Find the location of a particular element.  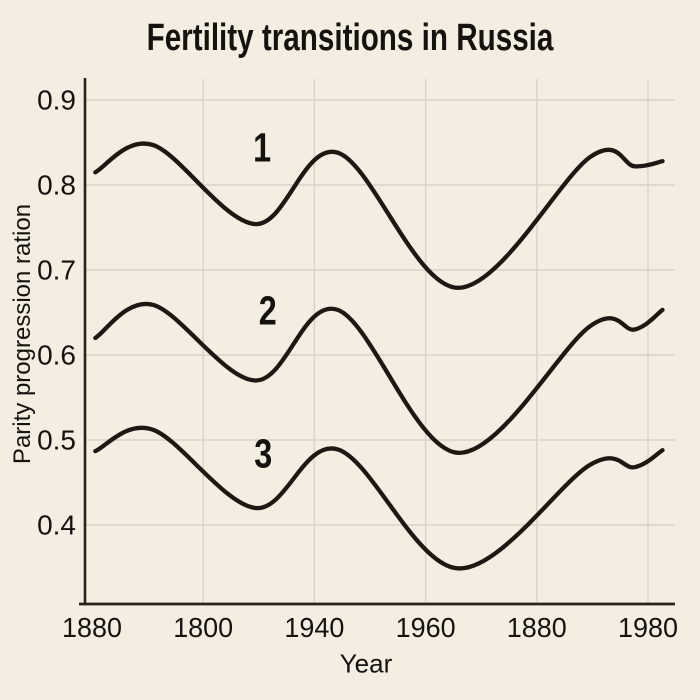

y-tick-label: 0.8 is located at coordinates (56, 185).